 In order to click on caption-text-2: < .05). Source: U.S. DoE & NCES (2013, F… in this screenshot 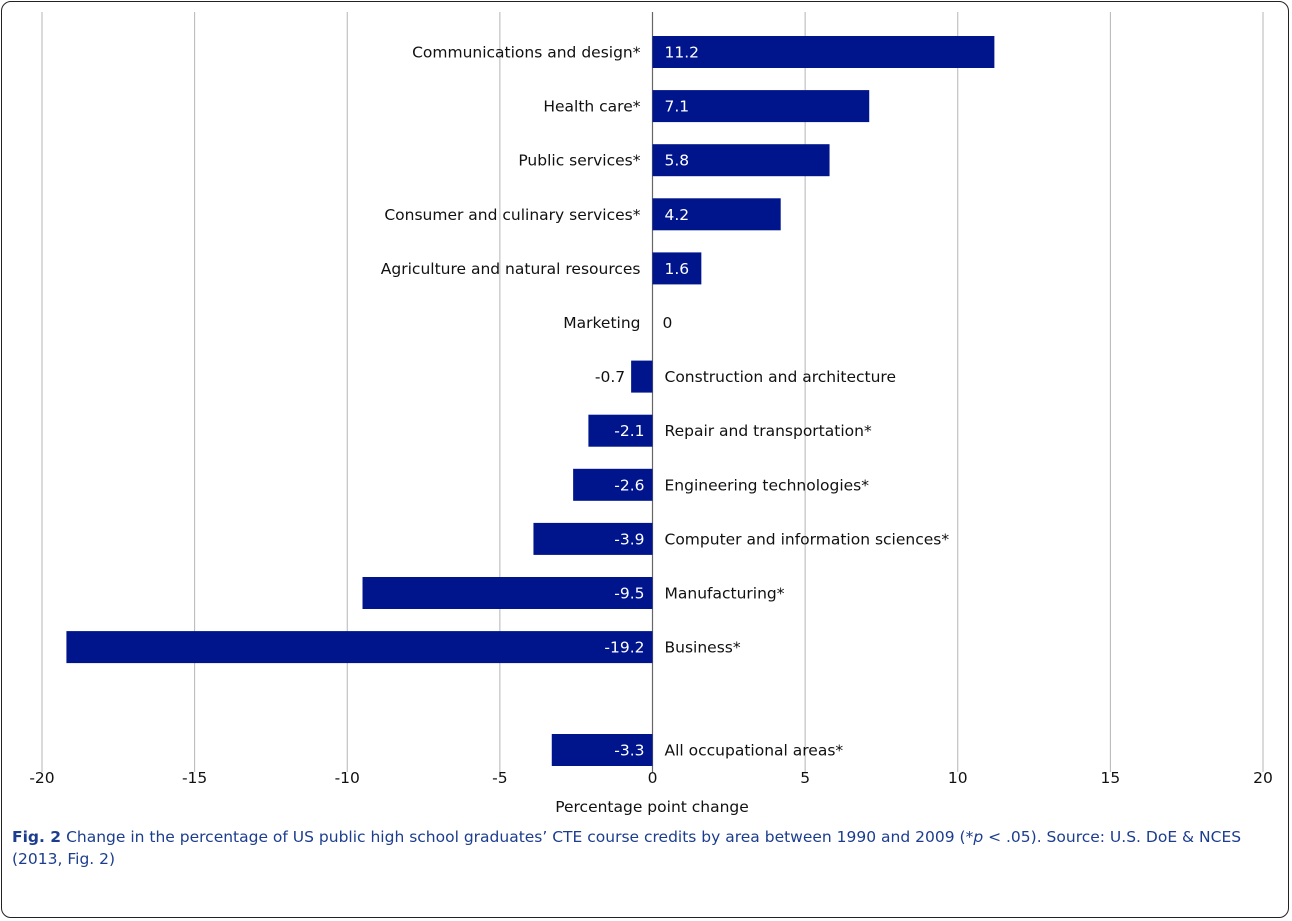, I will do `click(627, 848)`.